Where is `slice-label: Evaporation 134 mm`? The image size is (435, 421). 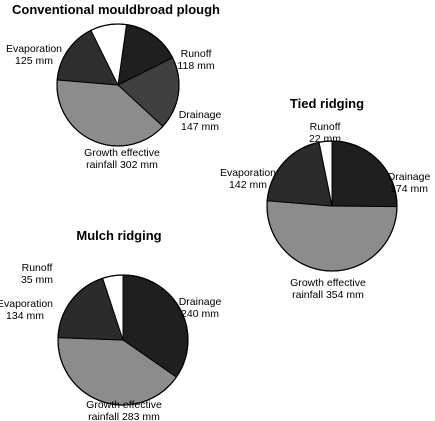
slice-label: Evaporation 134 mm is located at coordinates (26, 310).